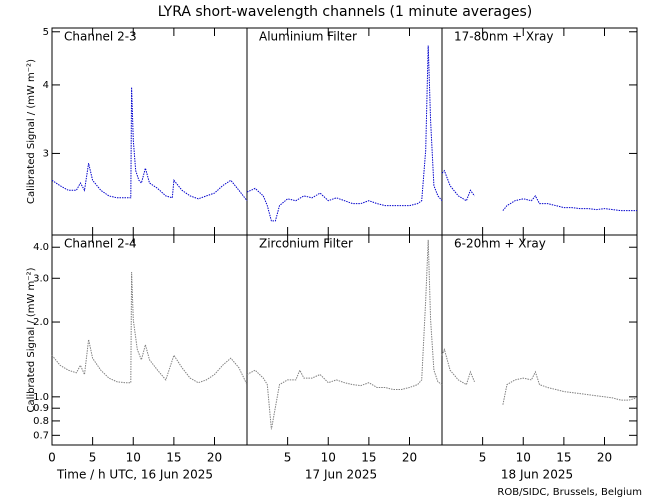  Describe the element at coordinates (341, 475) in the screenshot. I see `date-label: 17 Jun 2025` at that location.